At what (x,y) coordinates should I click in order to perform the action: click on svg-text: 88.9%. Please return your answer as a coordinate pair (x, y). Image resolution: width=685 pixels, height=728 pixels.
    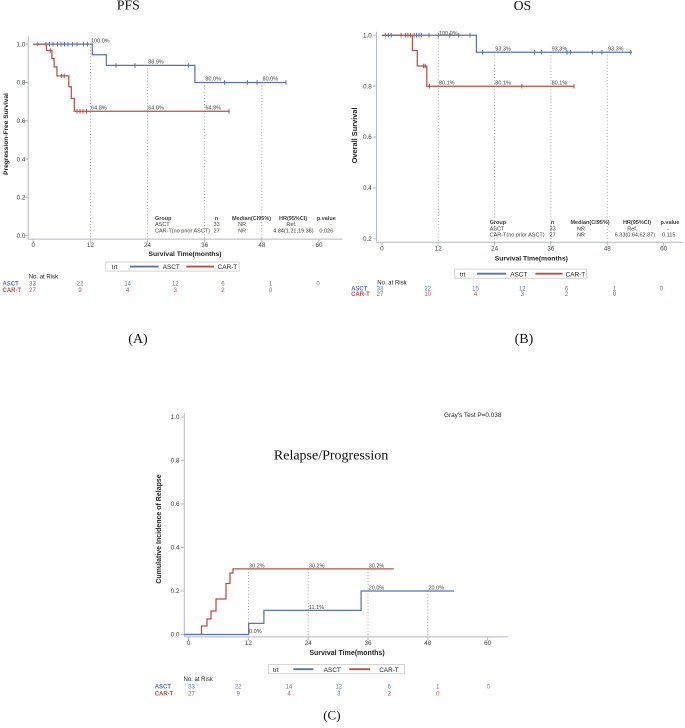
    Looking at the image, I should click on (156, 62).